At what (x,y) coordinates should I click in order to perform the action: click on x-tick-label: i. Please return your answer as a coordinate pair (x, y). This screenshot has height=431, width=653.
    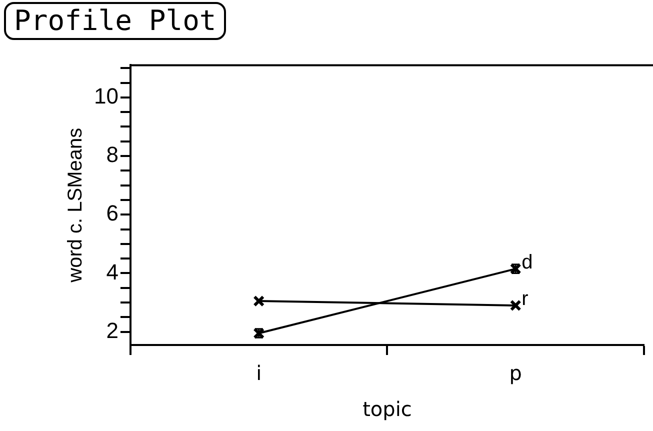
    Looking at the image, I should click on (259, 373).